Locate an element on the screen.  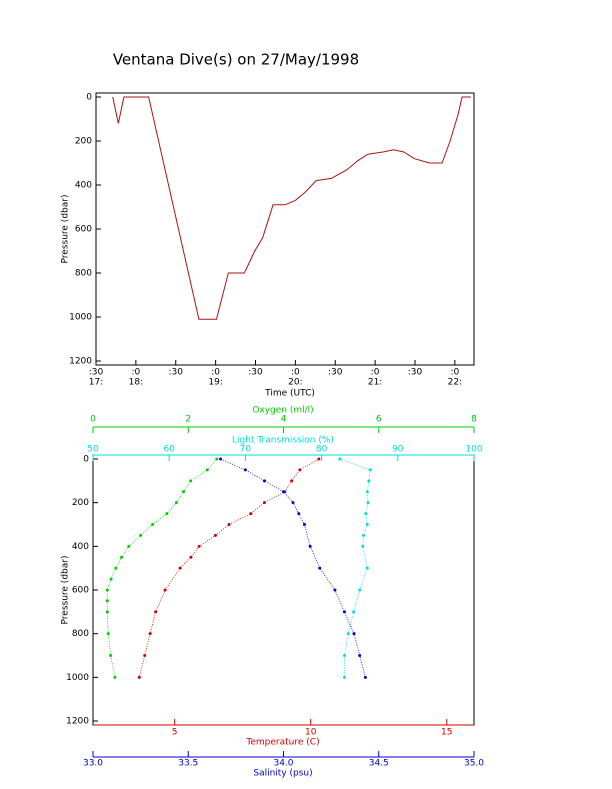
y-axis-label: Pressure (dbar) is located at coordinates (66, 590).